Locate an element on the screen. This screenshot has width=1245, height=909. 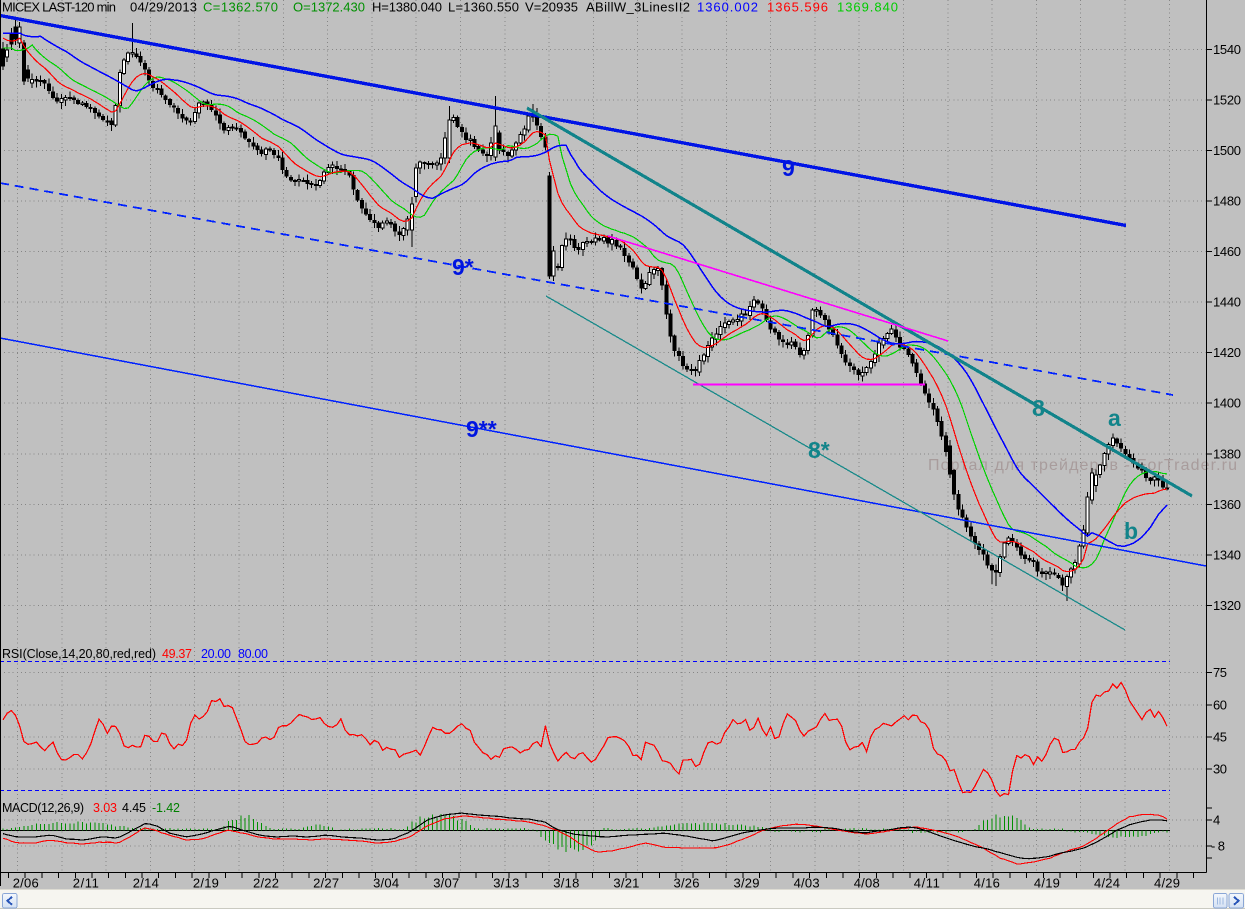
svg-text: 4/29 is located at coordinates (1167, 883).